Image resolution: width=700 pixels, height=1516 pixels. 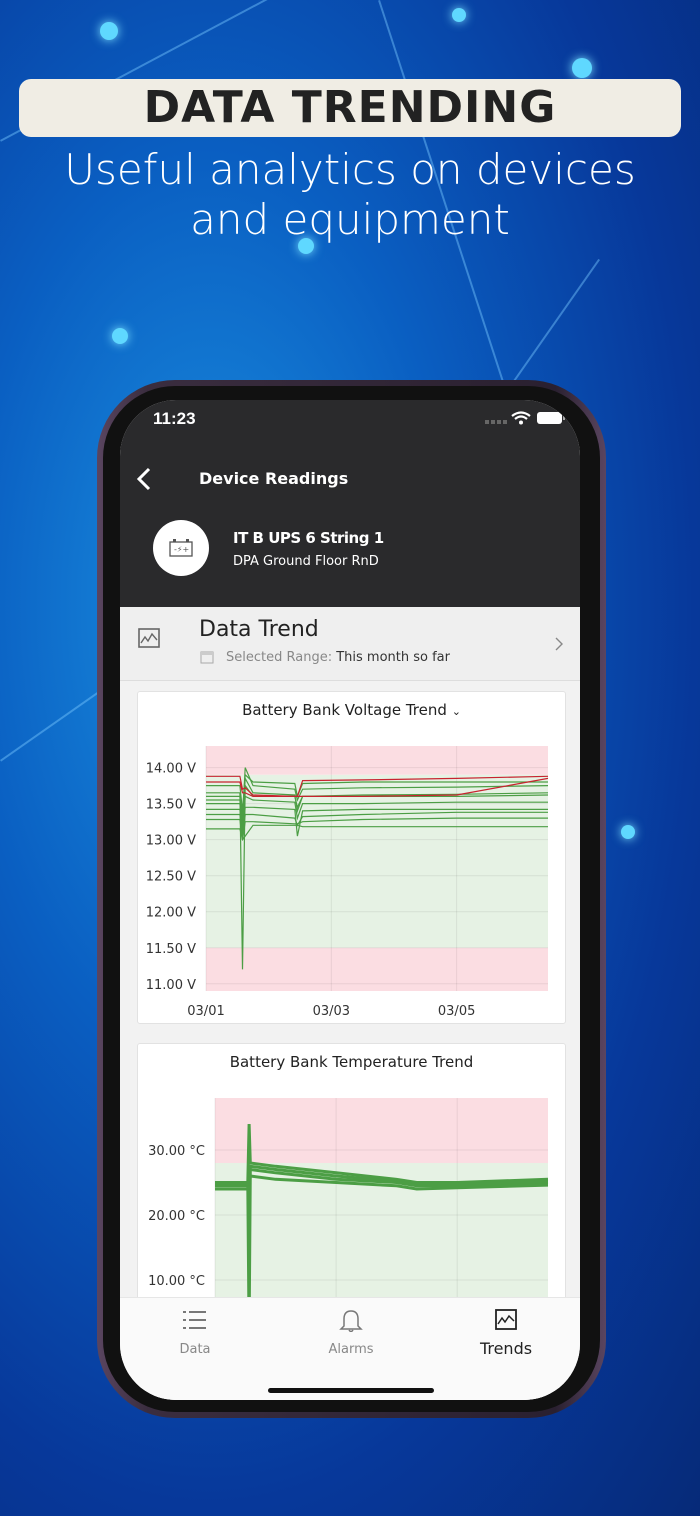 I want to click on y-tick-label: 11.00 V, so click(x=171, y=985).